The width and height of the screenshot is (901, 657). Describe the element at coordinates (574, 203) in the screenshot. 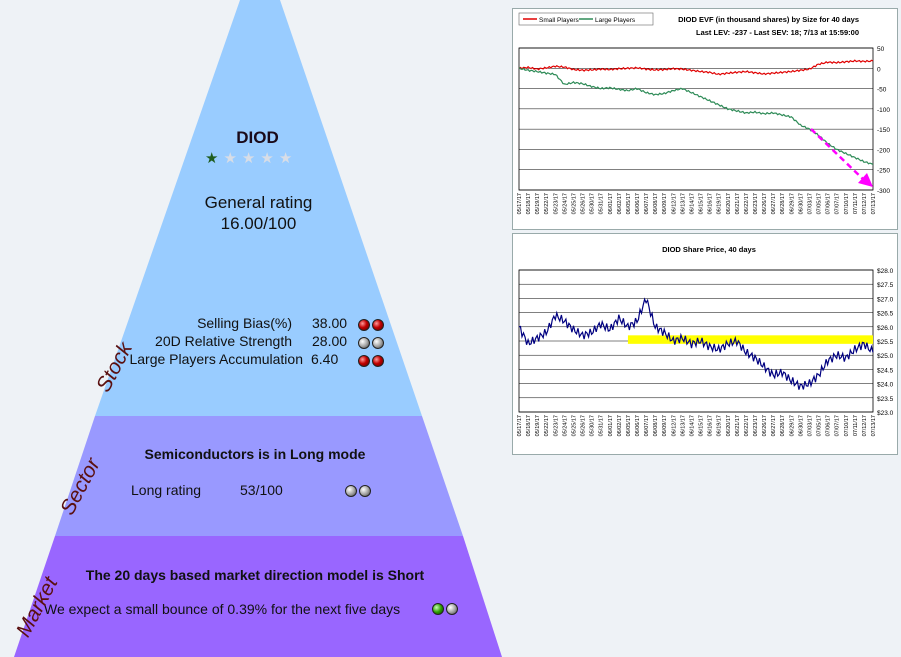

I see `x-tick-label: 05/25/17` at that location.